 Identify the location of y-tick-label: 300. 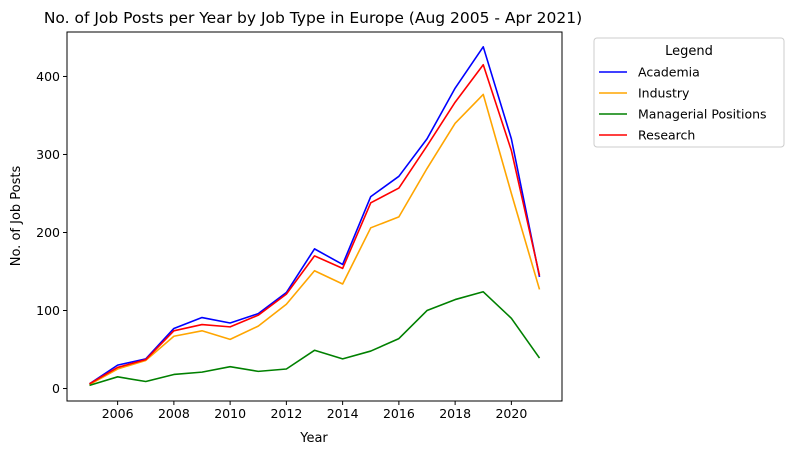
(48, 154).